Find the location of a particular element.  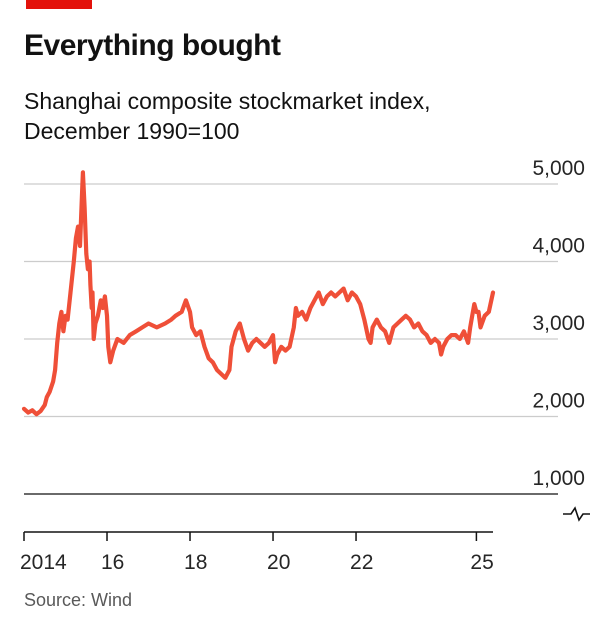

x-tick-label: 25 is located at coordinates (481, 562).